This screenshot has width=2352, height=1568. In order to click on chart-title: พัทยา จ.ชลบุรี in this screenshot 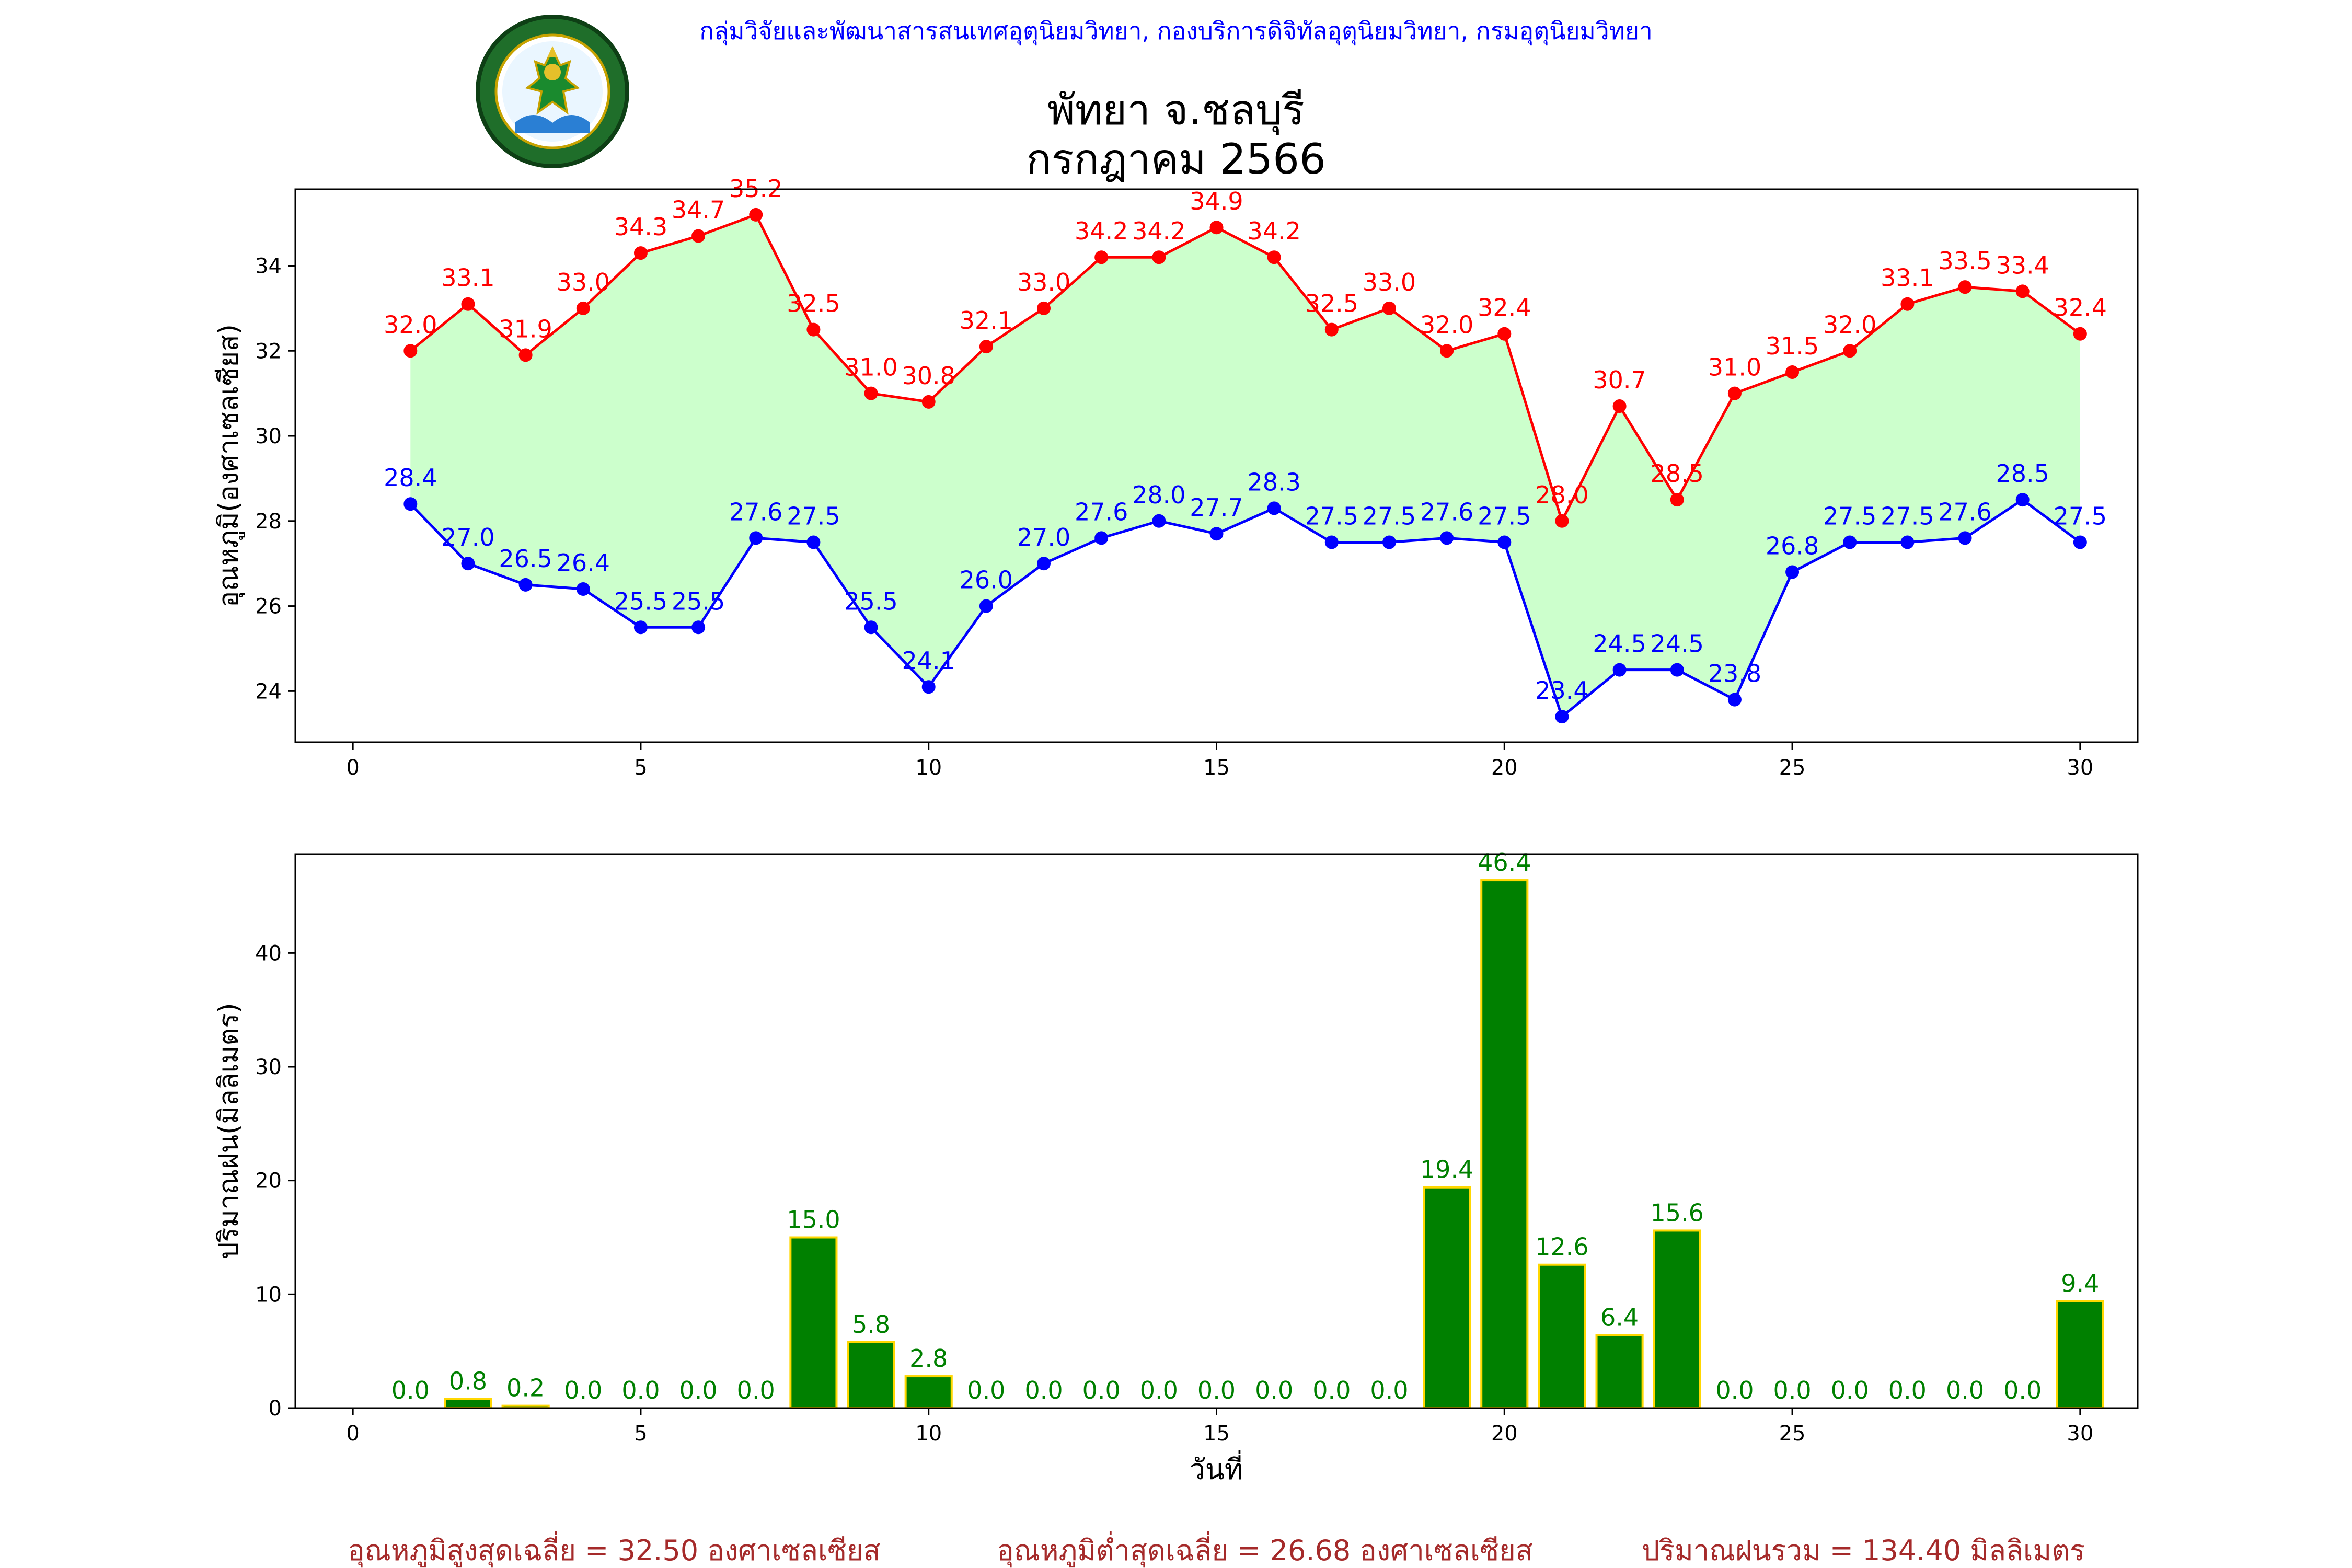, I will do `click(1176, 110)`.